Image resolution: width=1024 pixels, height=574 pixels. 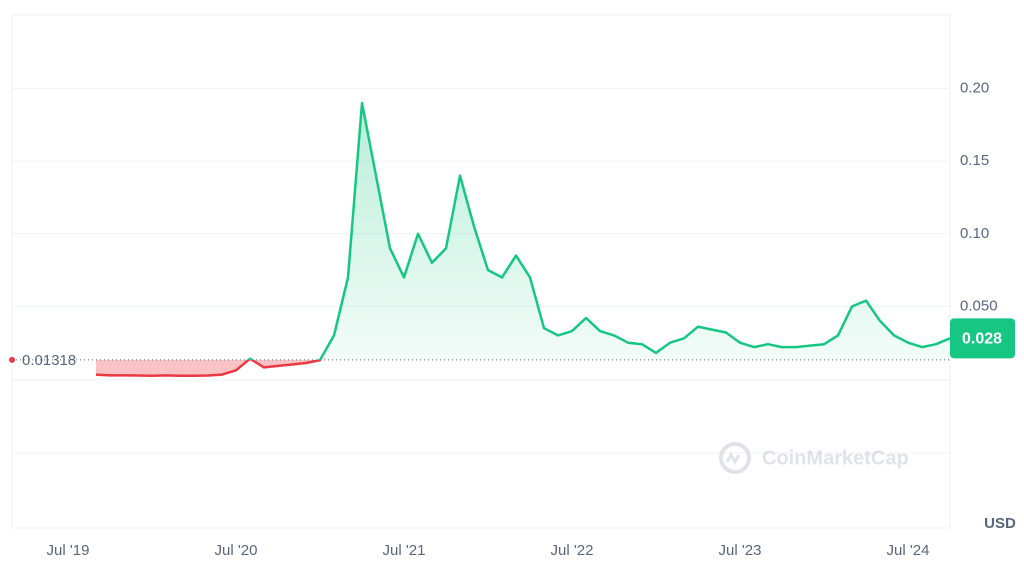 What do you see at coordinates (979, 305) in the screenshot?
I see `y-tick-label: 0.050` at bounding box center [979, 305].